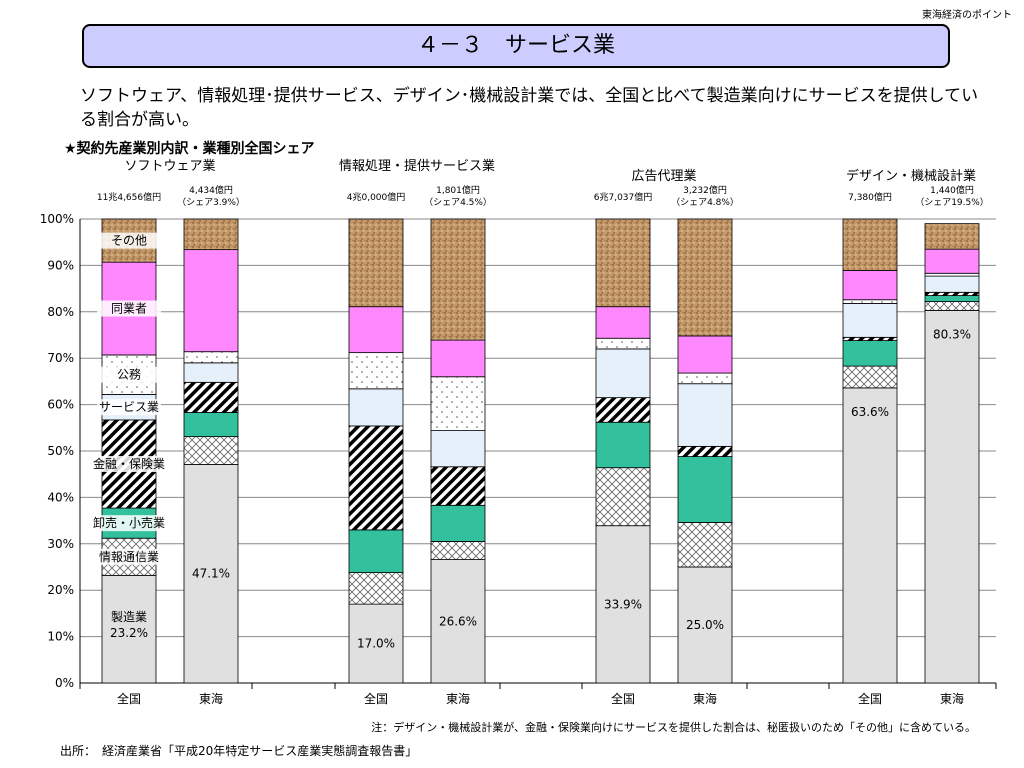 The height and width of the screenshot is (768, 1024). What do you see at coordinates (911, 176) in the screenshot?
I see `group-name: デザイン・機械設計業` at bounding box center [911, 176].